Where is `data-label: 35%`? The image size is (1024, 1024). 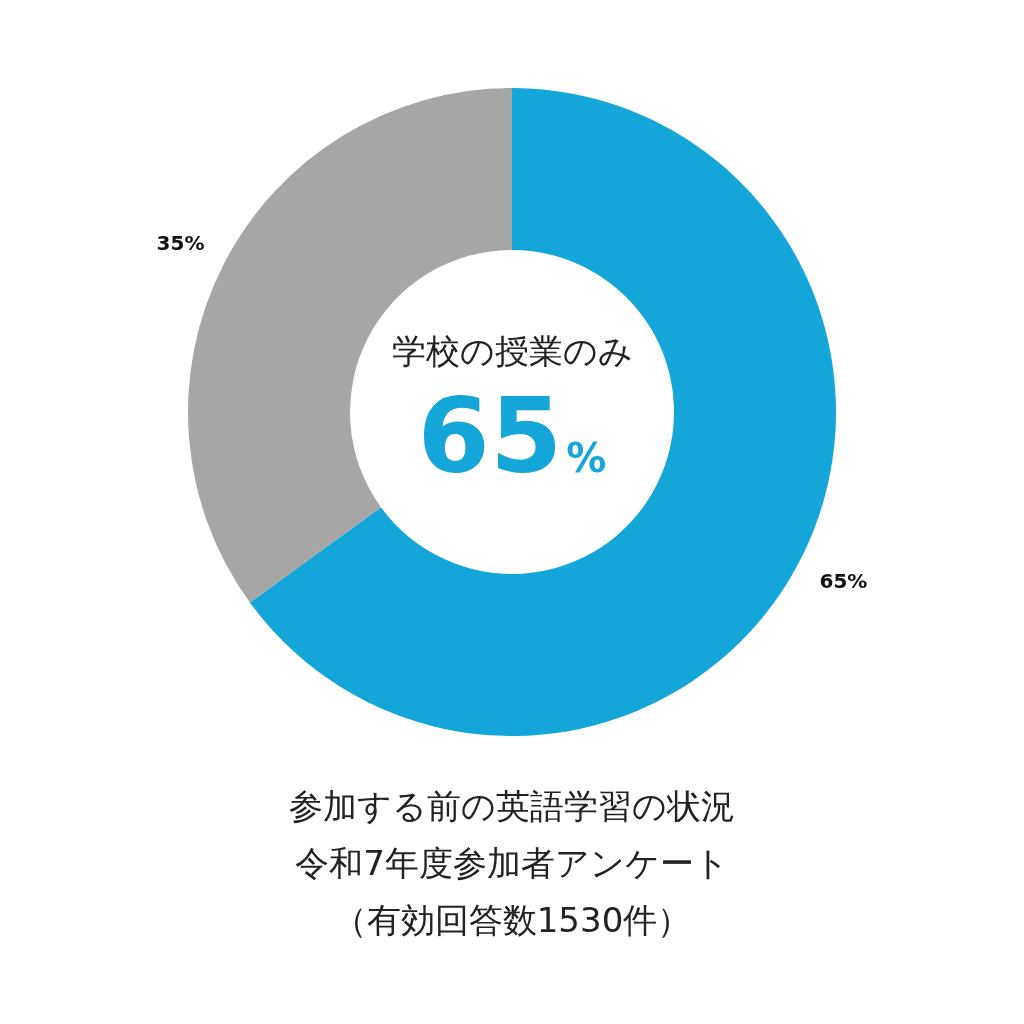 data-label: 35% is located at coordinates (180, 243).